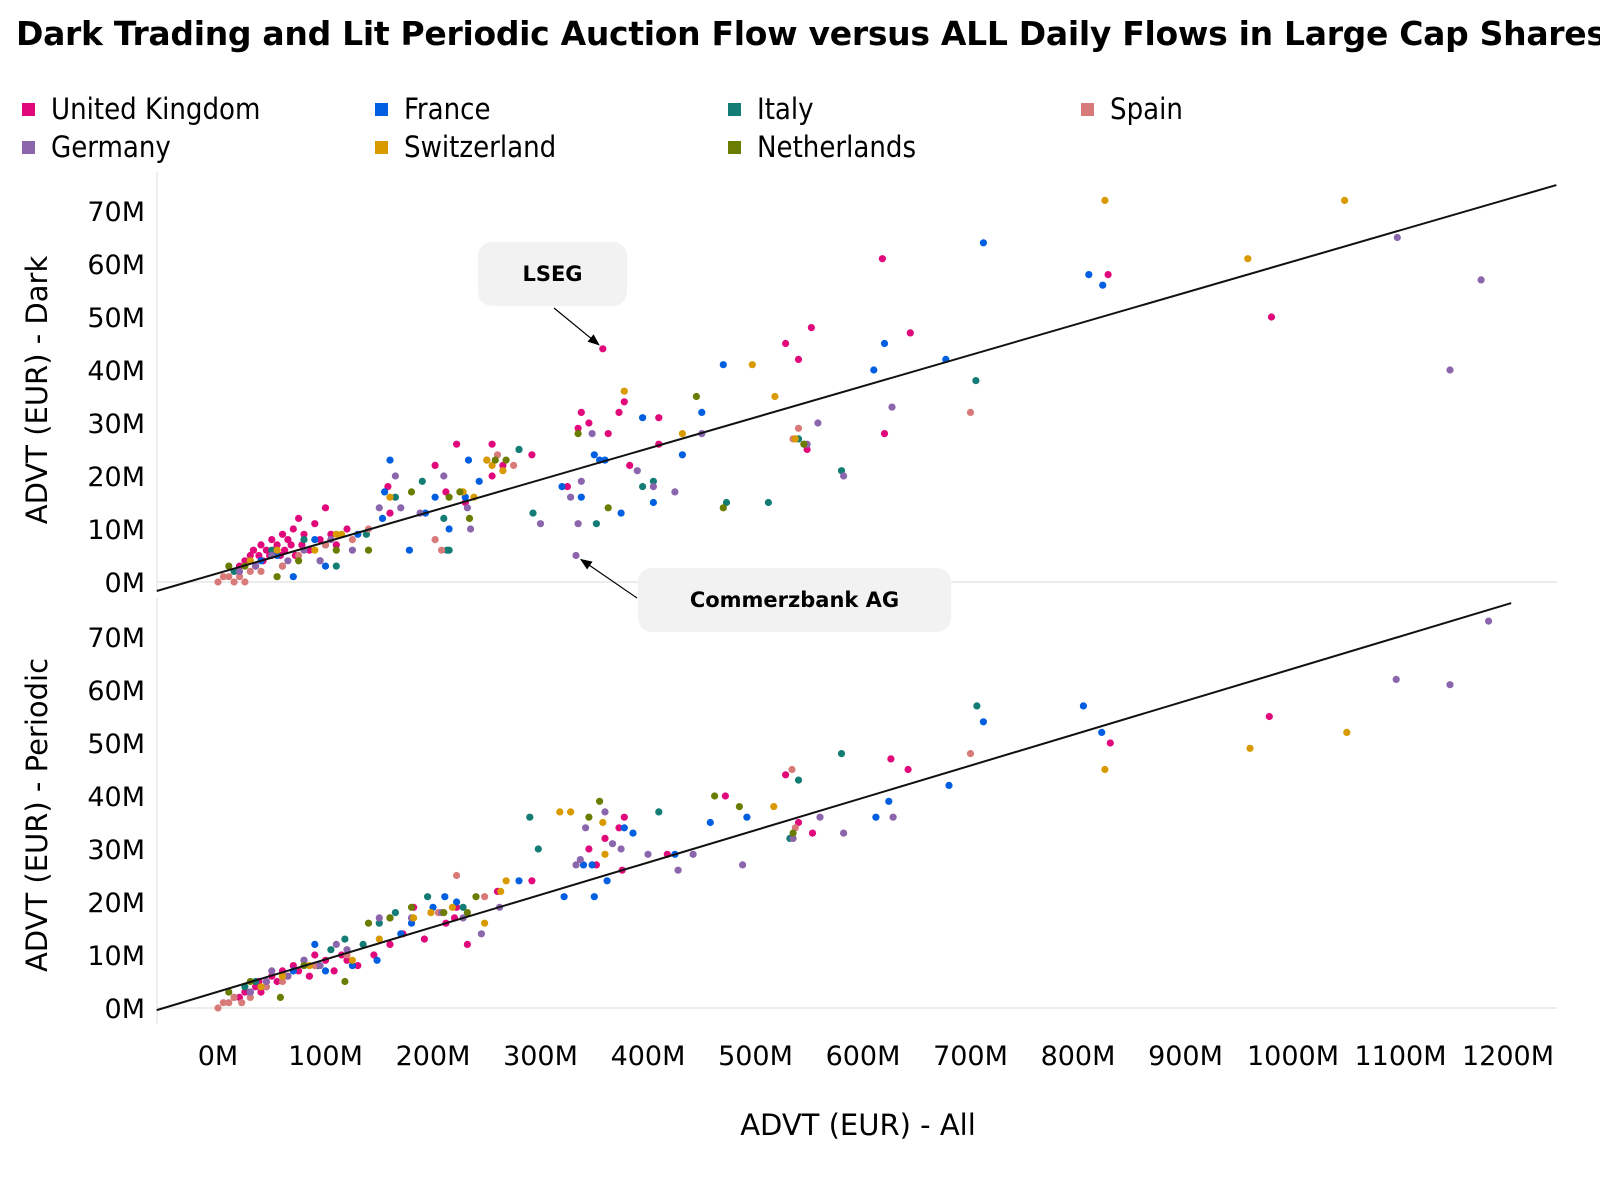 The height and width of the screenshot is (1200, 1600). I want to click on legend-item-france: France, so click(433, 109).